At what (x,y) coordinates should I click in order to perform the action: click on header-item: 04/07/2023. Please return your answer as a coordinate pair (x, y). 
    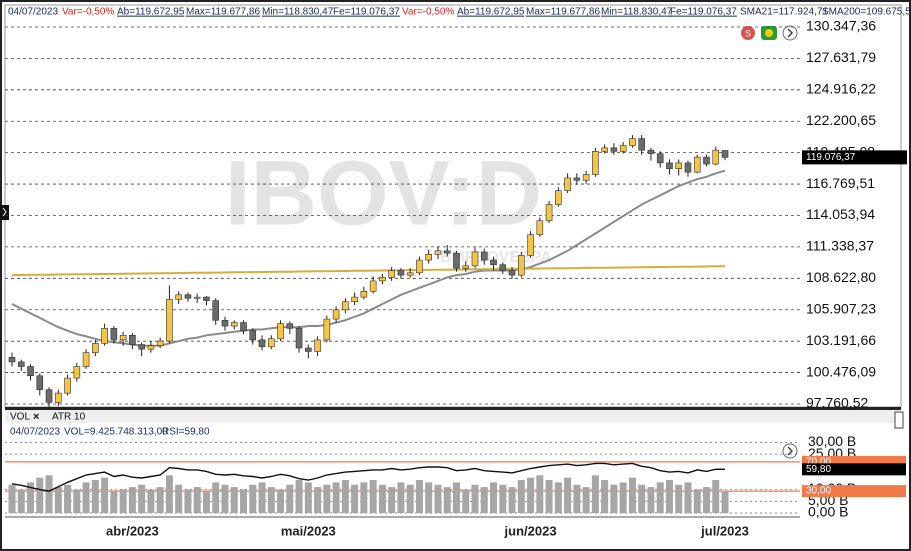
    Looking at the image, I should click on (33, 12).